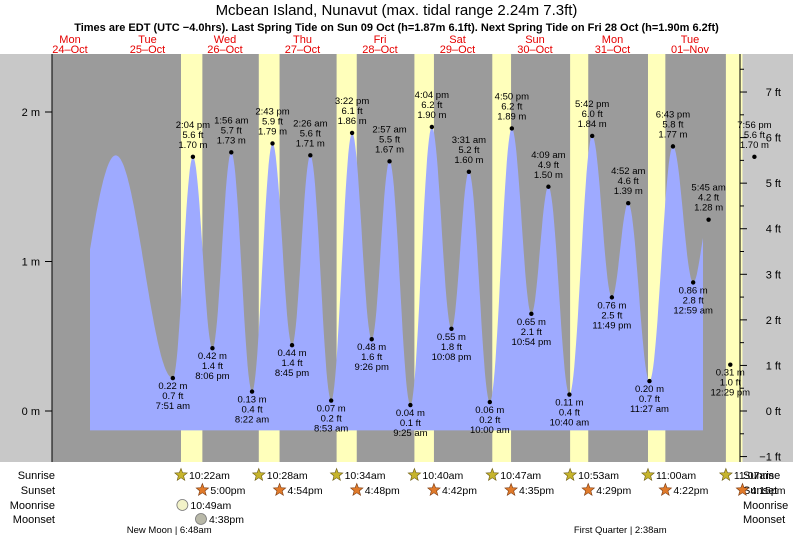 Image resolution: width=793 pixels, height=539 pixels. I want to click on y-left-tick-label: 0 m, so click(31, 412).